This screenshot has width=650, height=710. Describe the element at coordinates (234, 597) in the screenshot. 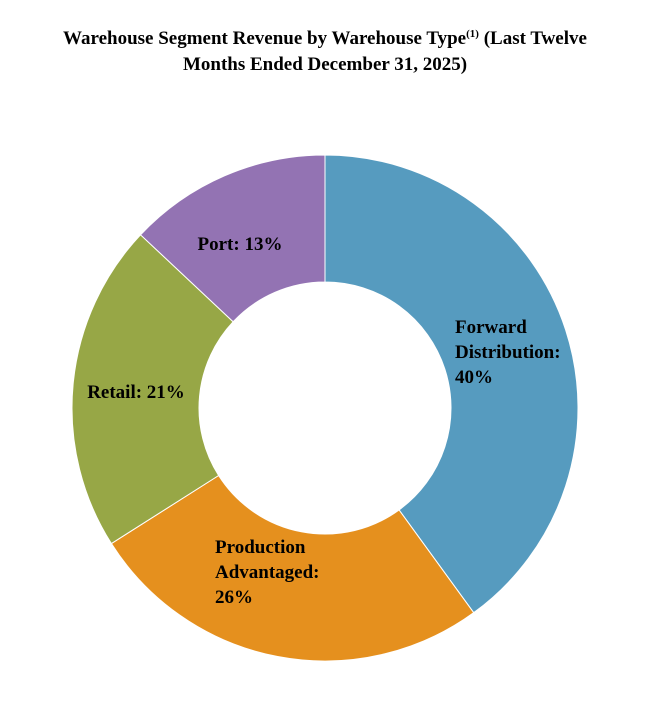

I see `slice-label-line: 26%` at that location.